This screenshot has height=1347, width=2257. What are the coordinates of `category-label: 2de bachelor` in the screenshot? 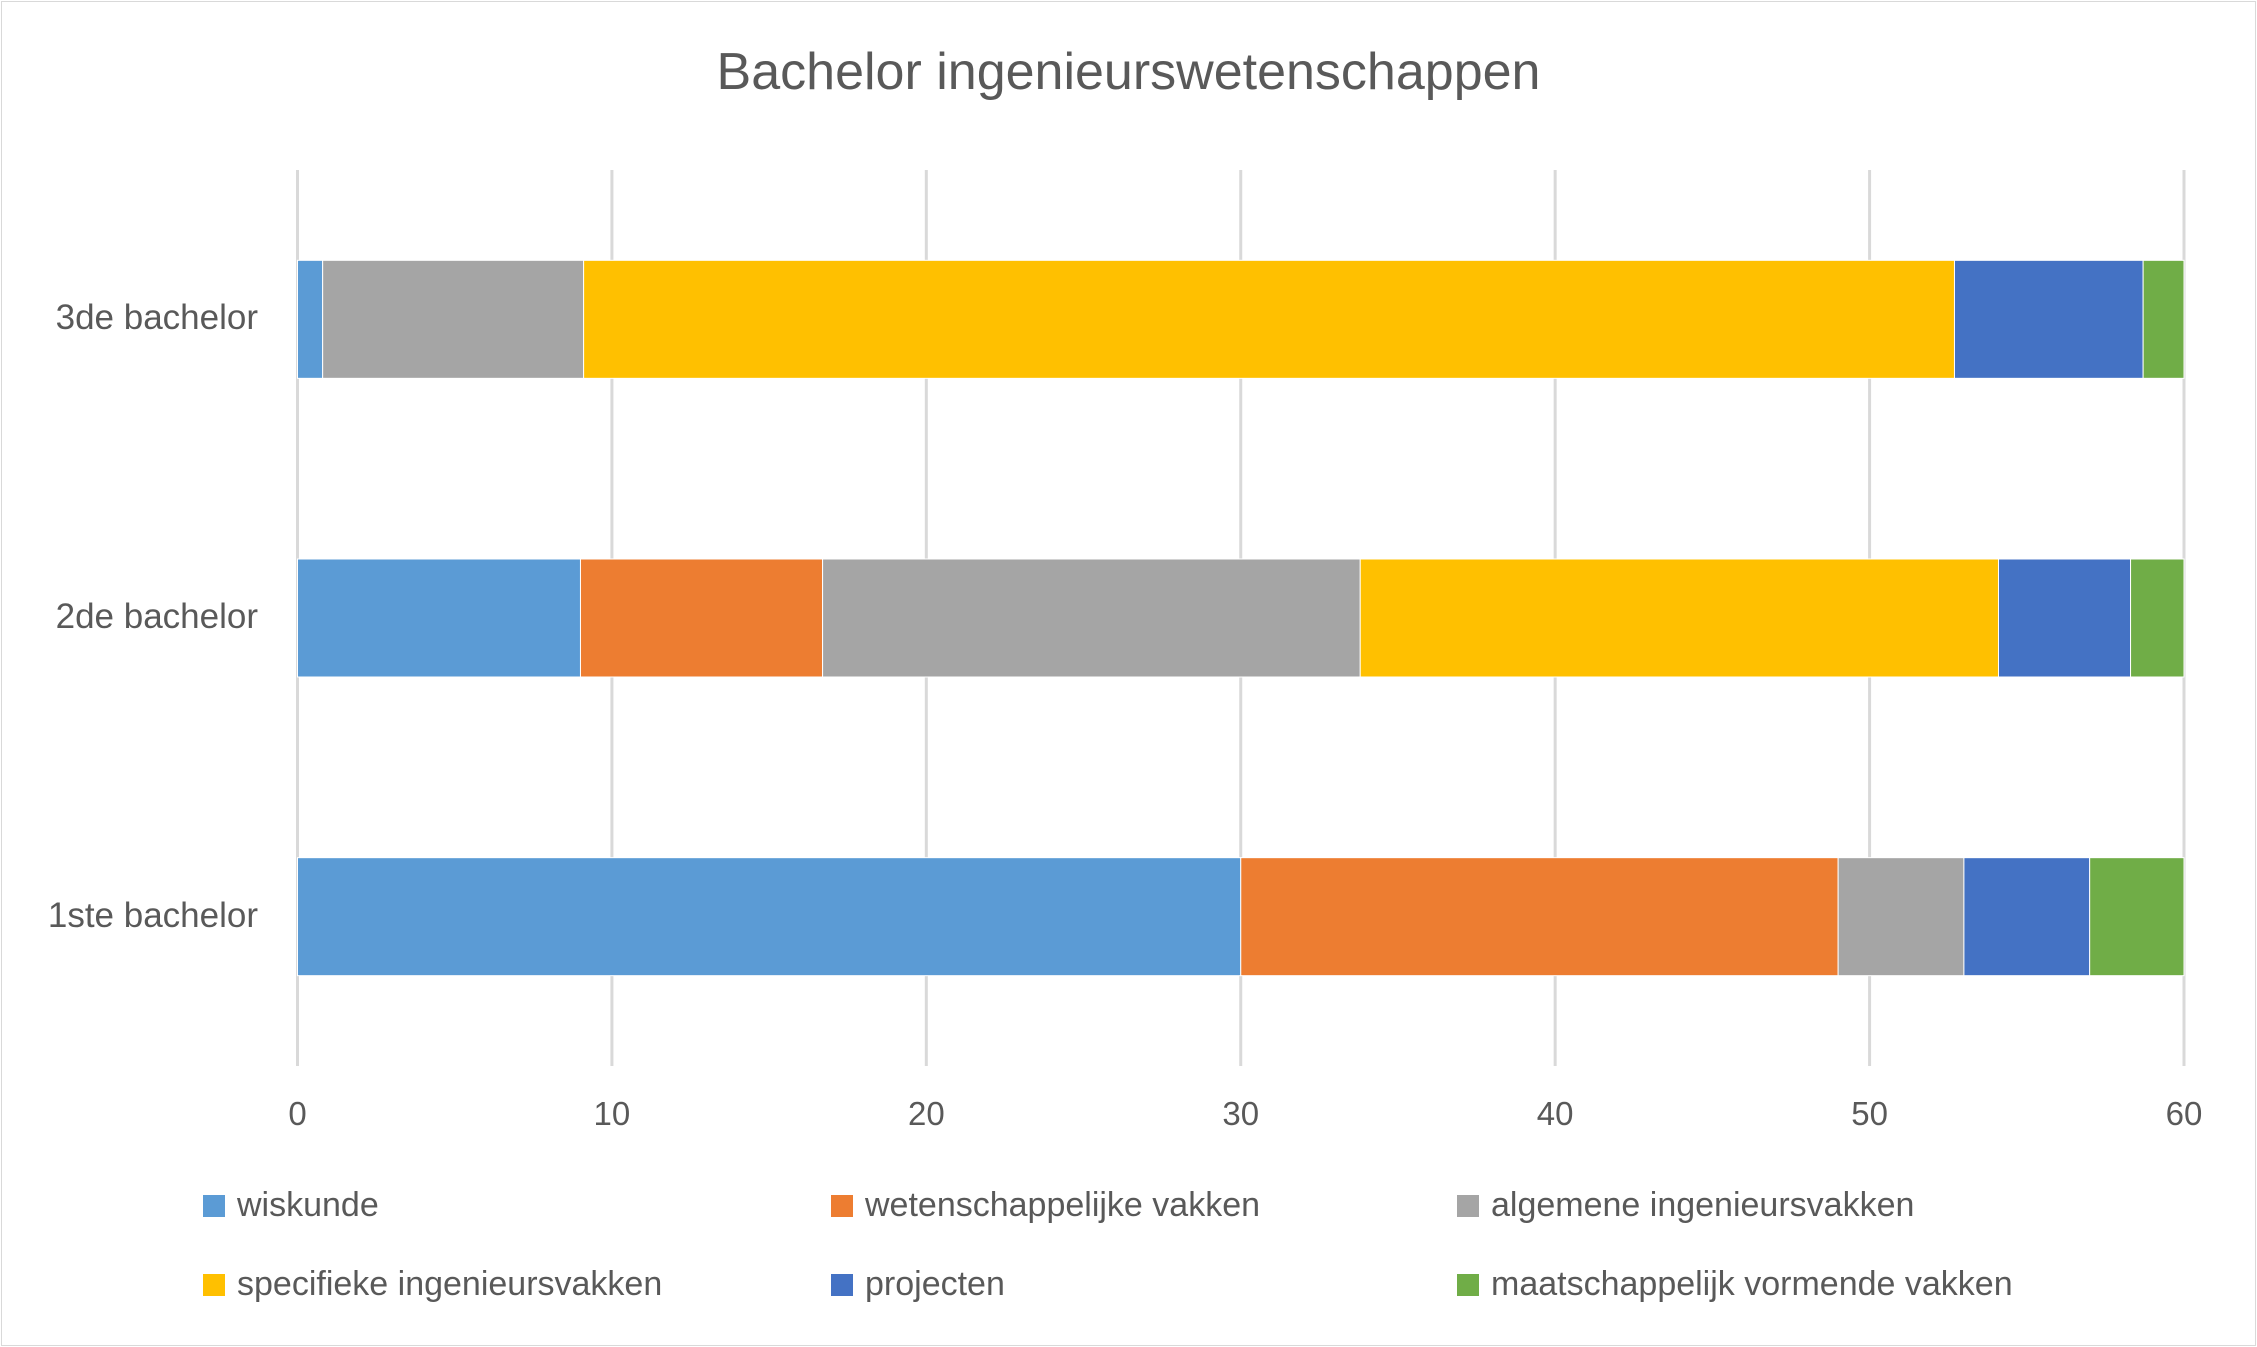 It's located at (156, 616).